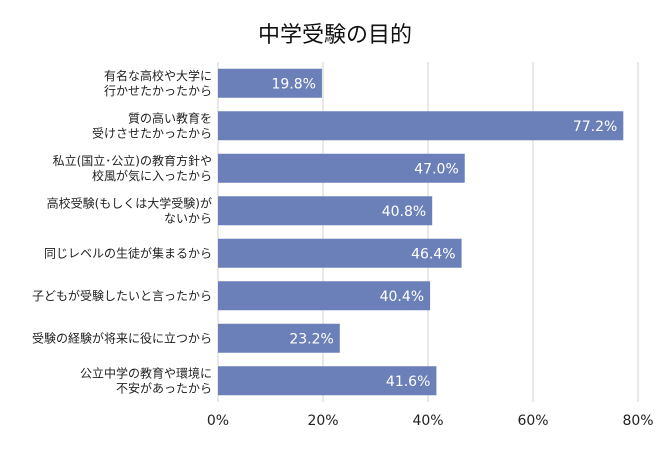  I want to click on category-label: 私立(国立･公立)の教育方針や, so click(132, 160).